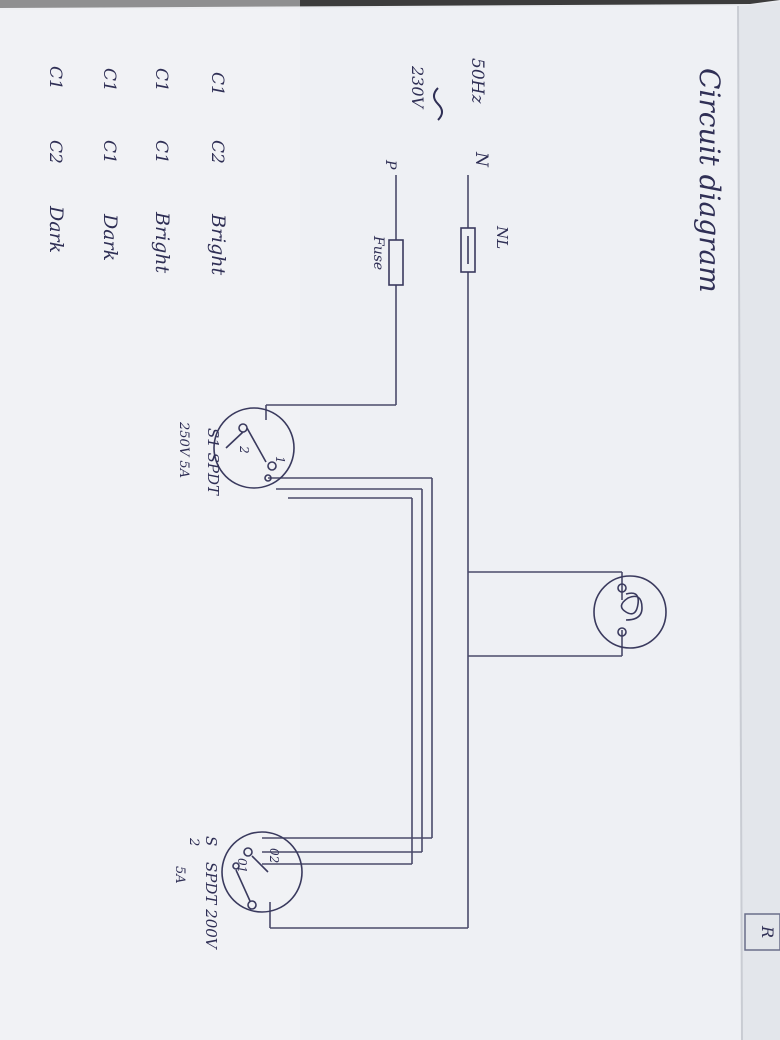 This screenshot has width=780, height=1040. I want to click on switch-s2-name-rest: SPDT 200V, so click(211, 906).